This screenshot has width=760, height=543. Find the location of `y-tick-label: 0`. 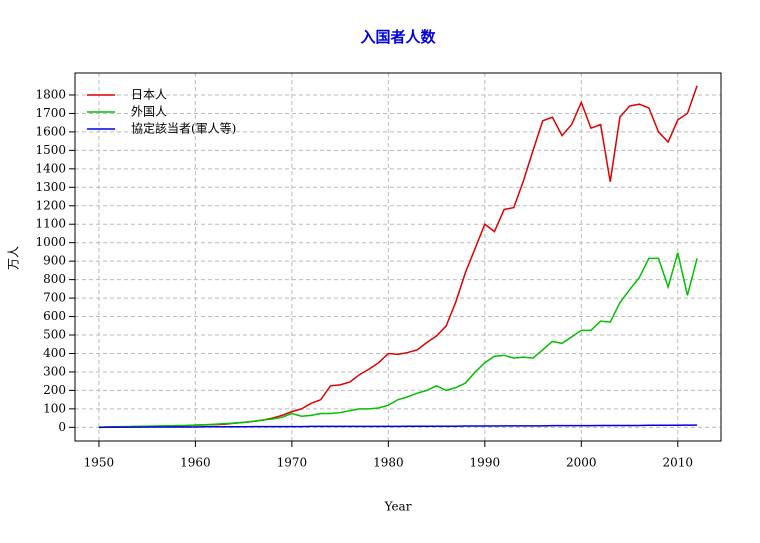

y-tick-label: 0 is located at coordinates (62, 427).